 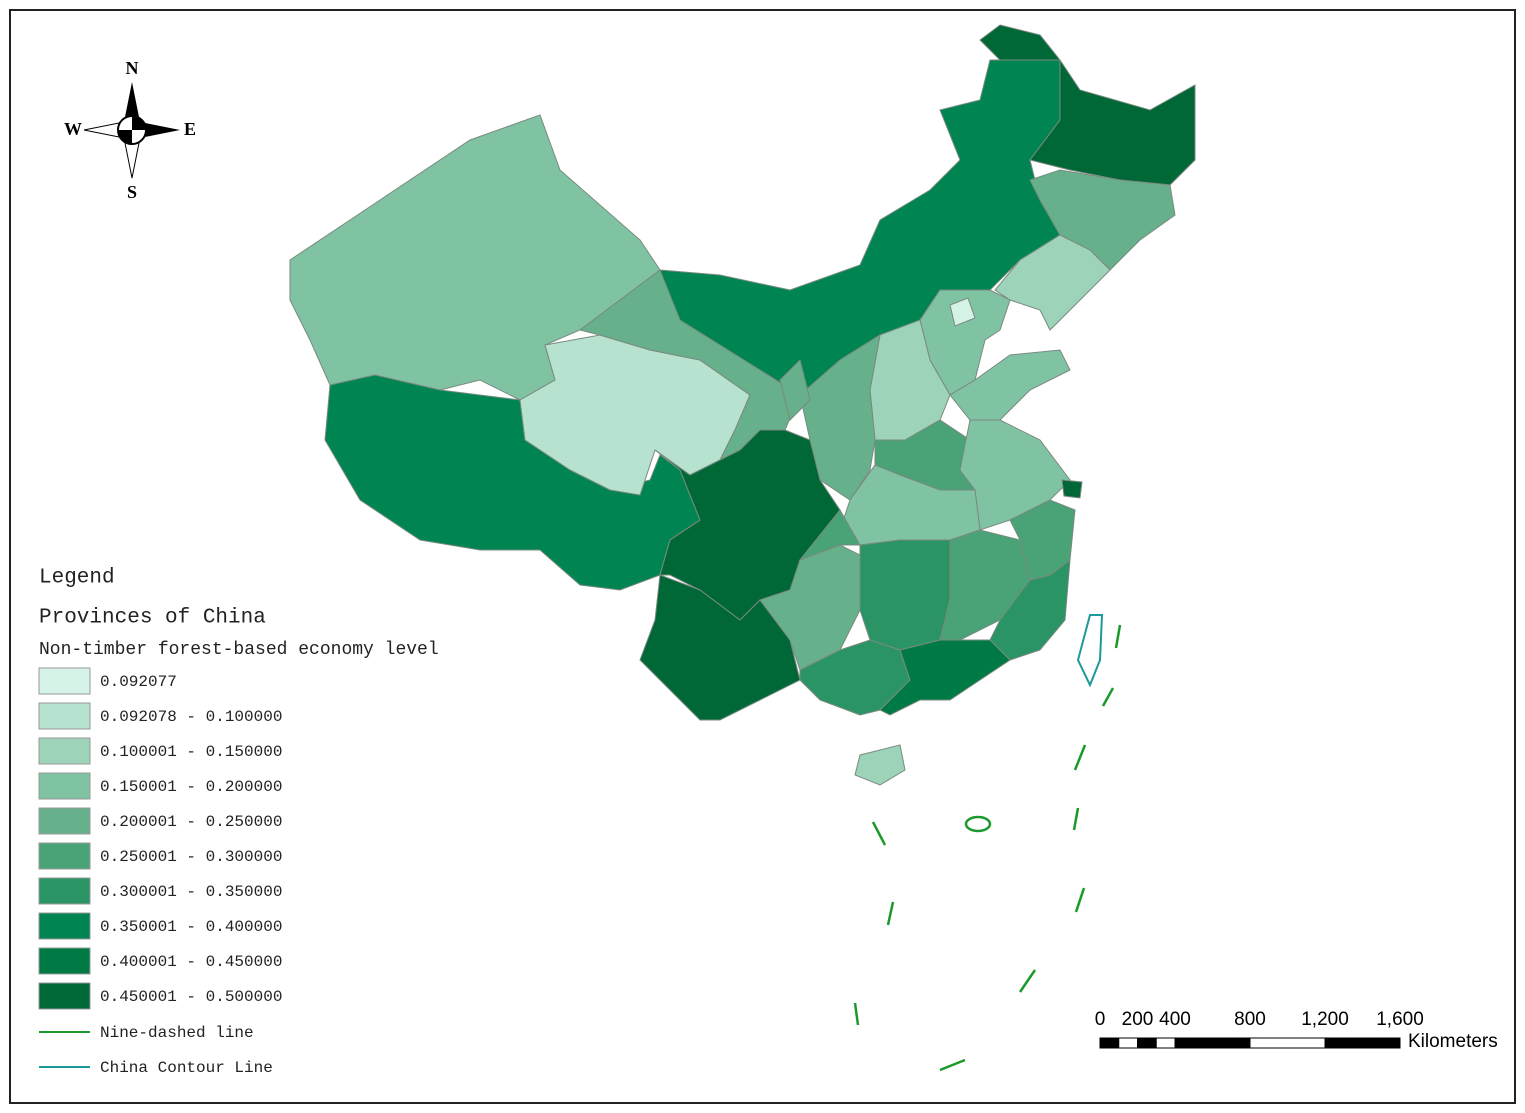 I want to click on guangdong, so click(x=945, y=677).